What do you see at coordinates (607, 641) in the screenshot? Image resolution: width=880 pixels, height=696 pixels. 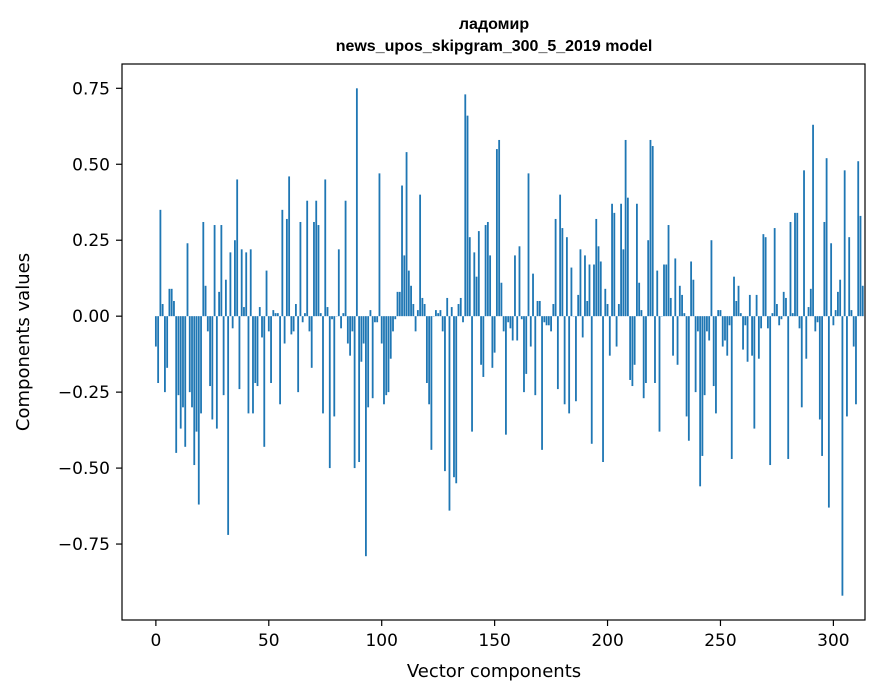 I see `x-tick-label: 200` at bounding box center [607, 641].